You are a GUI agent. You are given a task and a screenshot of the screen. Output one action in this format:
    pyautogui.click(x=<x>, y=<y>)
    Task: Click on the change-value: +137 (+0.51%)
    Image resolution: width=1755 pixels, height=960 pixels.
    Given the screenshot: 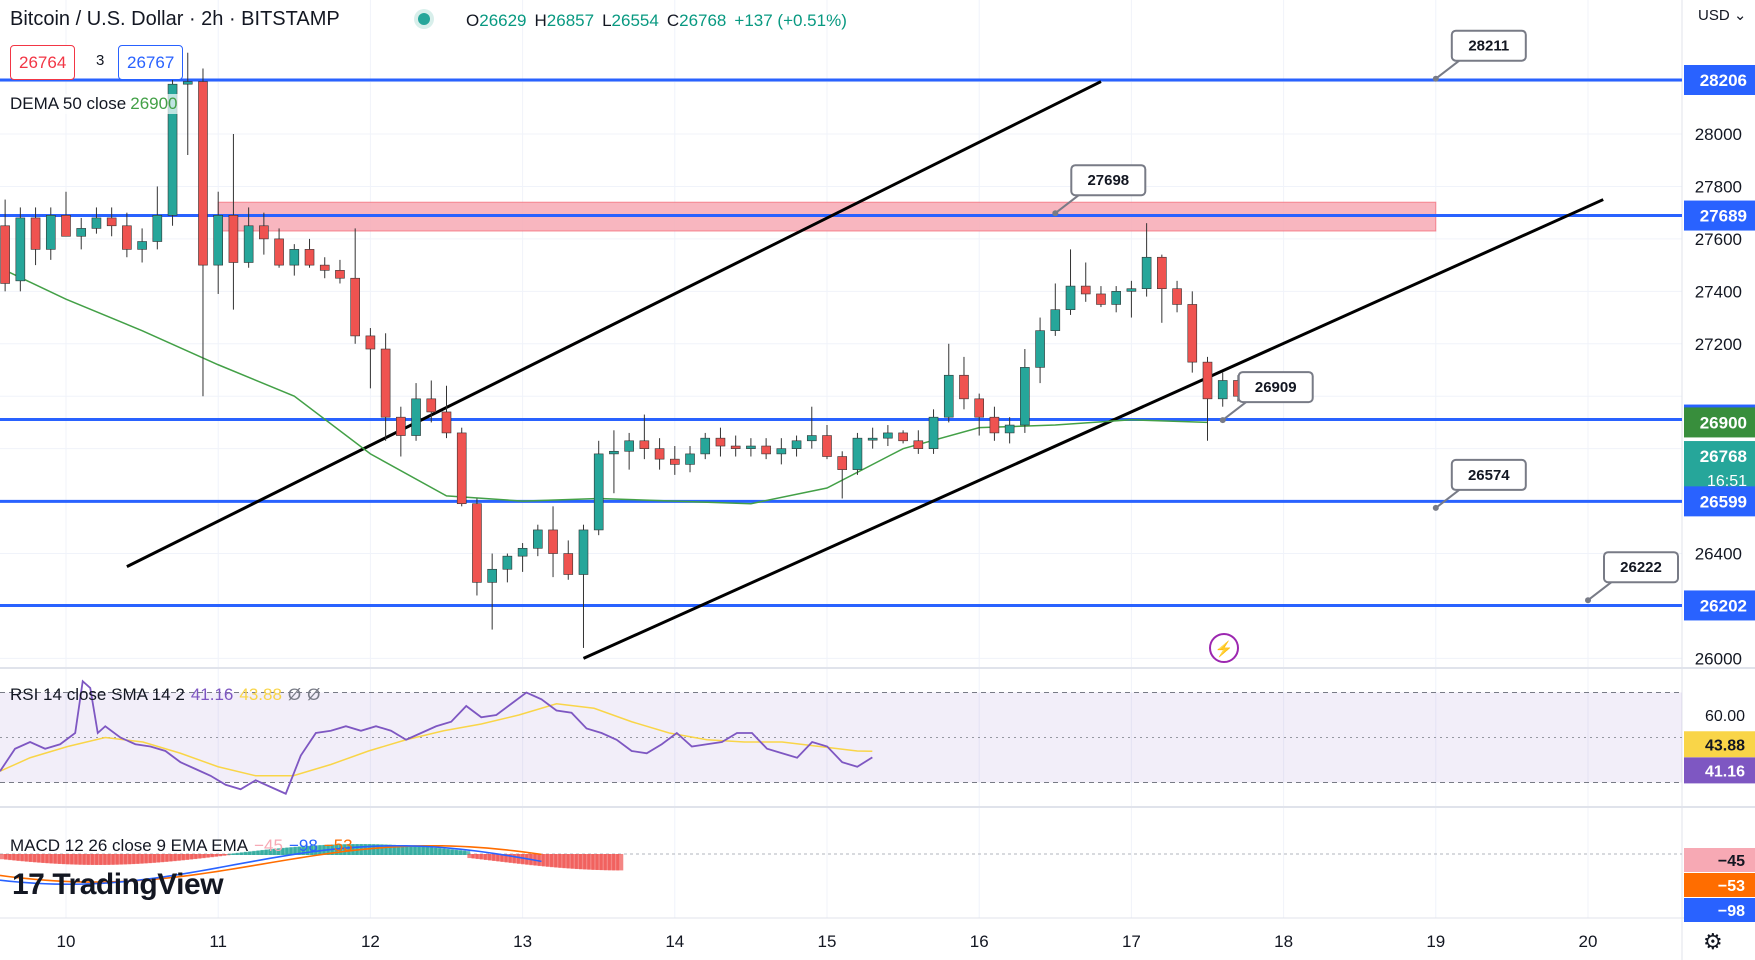 What is the action you would take?
    pyautogui.click(x=790, y=20)
    